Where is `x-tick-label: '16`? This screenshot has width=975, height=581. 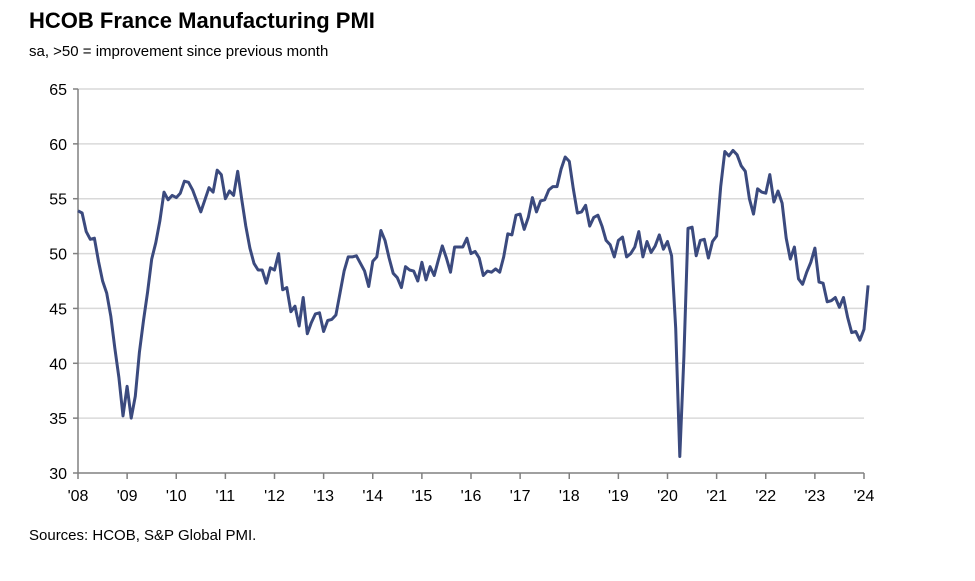
x-tick-label: '16 is located at coordinates (471, 496).